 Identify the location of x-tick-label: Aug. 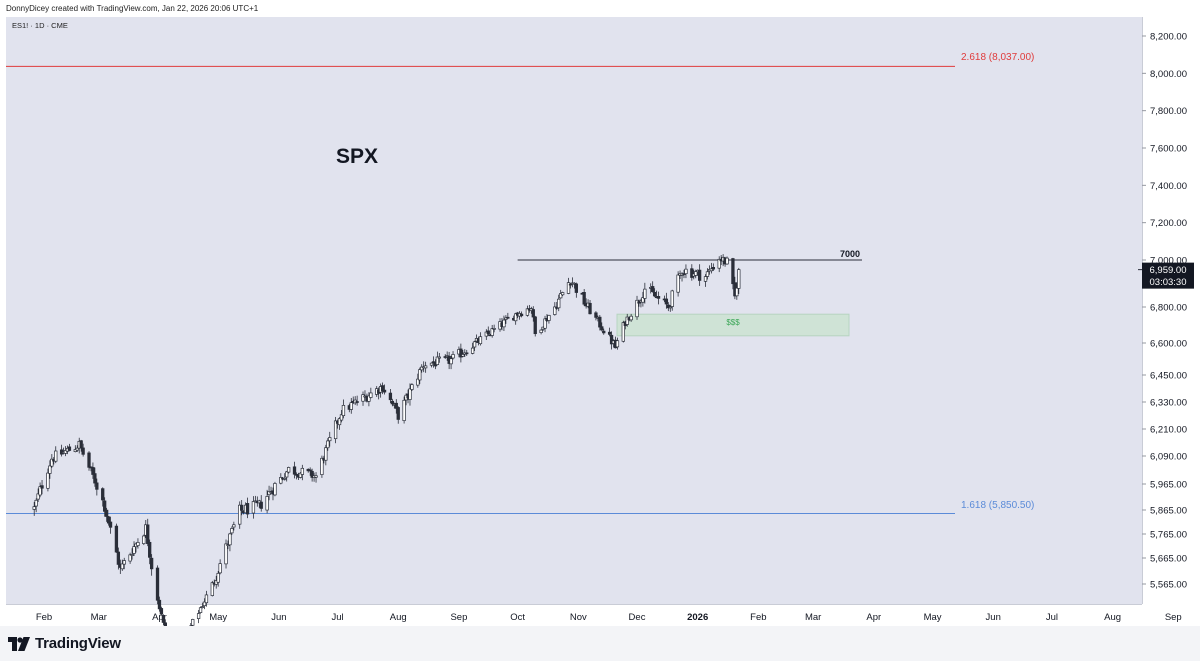
(398, 617).